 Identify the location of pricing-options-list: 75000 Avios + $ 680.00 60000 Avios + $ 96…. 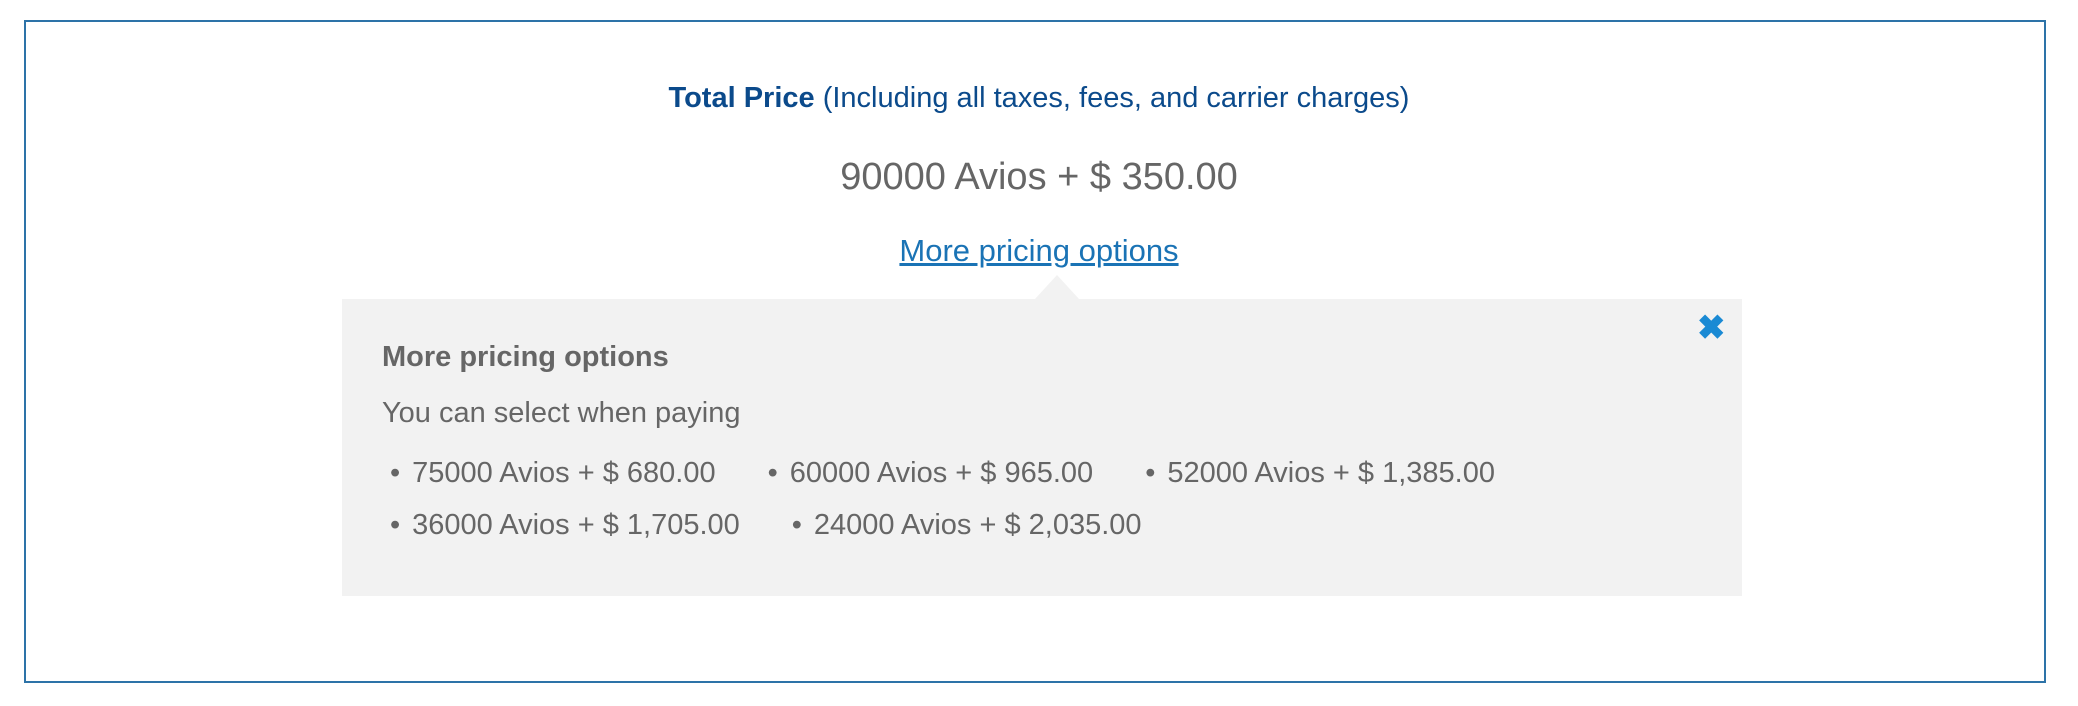
(1032, 509).